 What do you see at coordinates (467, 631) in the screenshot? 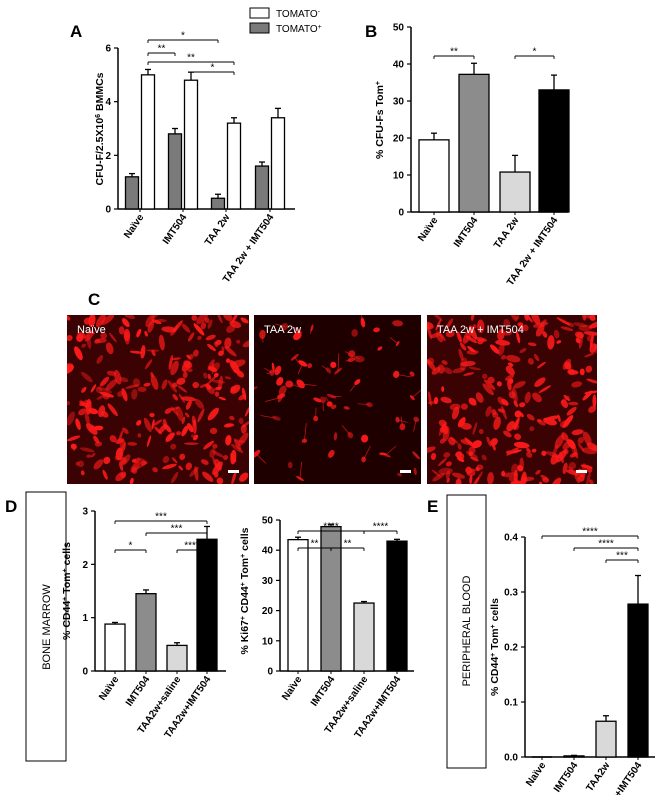
I see `peripheral-blood-label: PERIPHERAL BLOOD` at bounding box center [467, 631].